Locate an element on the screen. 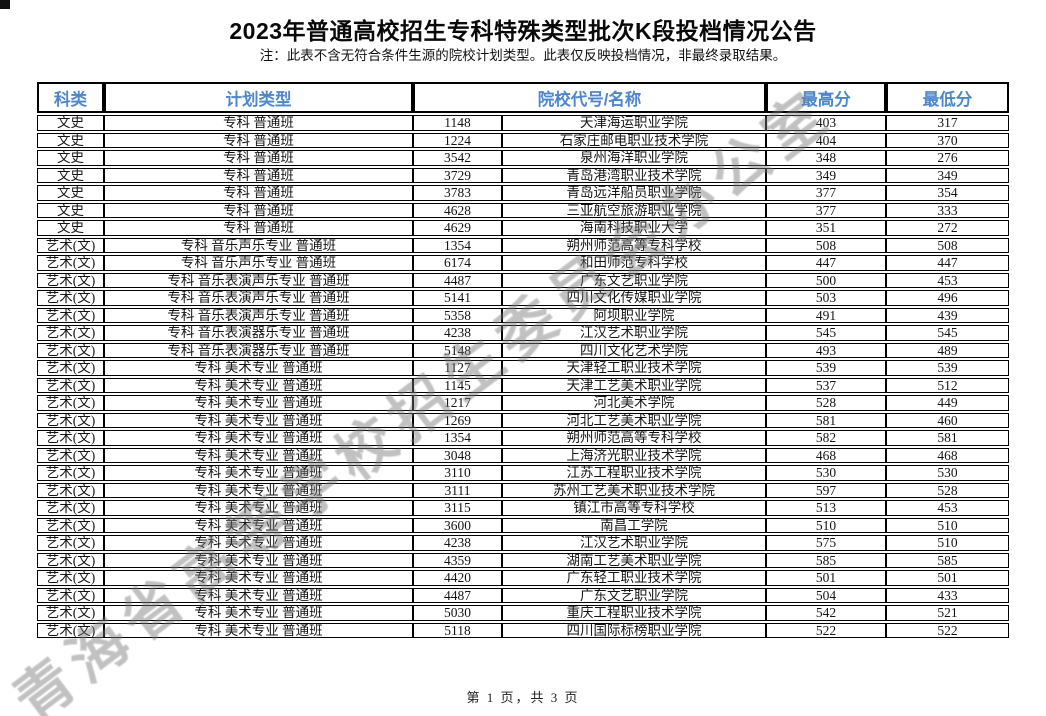 Image resolution: width=1046 pixels, height=716 pixels. cell-max-score: 545 is located at coordinates (826, 333).